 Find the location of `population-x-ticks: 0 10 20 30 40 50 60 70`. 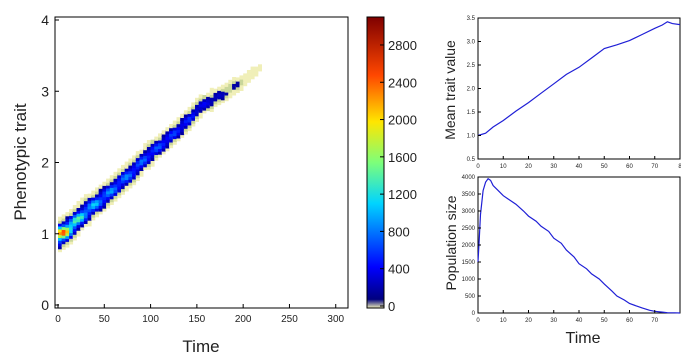

population-x-ticks: 0 10 20 30 40 50 60 70 is located at coordinates (567, 317).